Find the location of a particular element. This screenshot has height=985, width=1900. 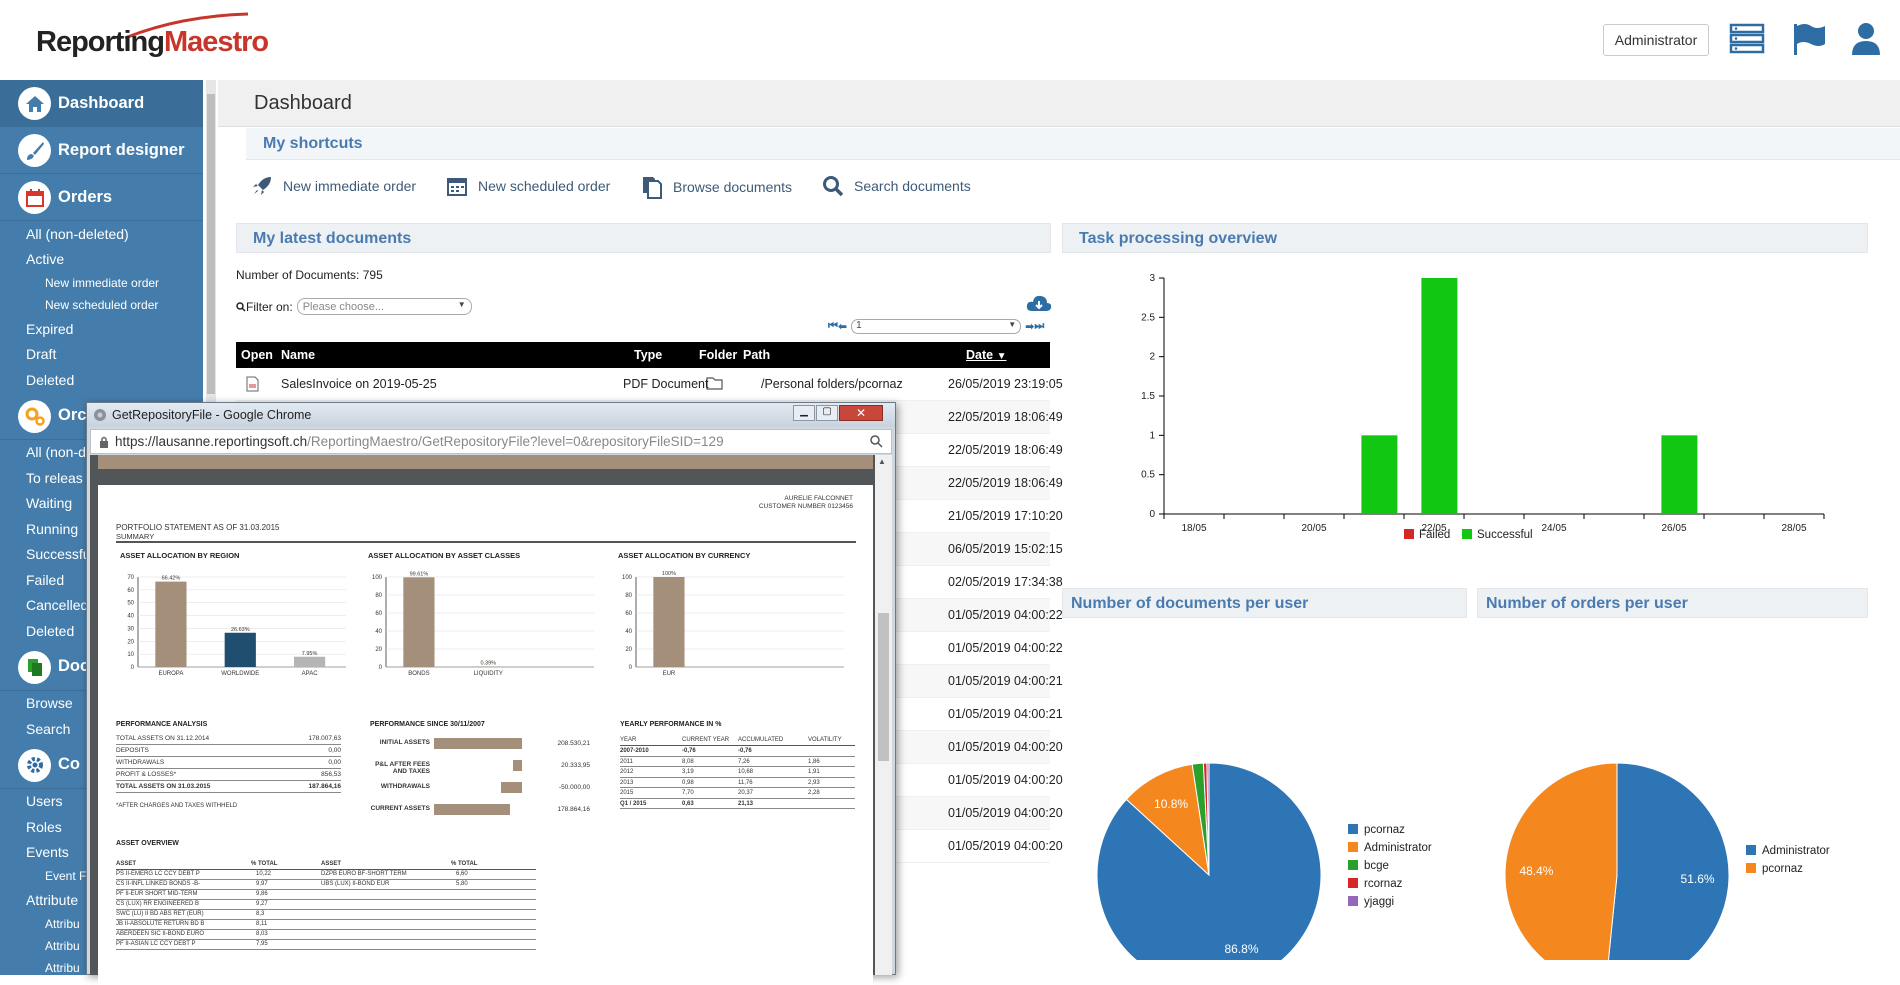

doc-currency-title: ASSET ALLOCATION BY CURRENCY is located at coordinates (684, 555).